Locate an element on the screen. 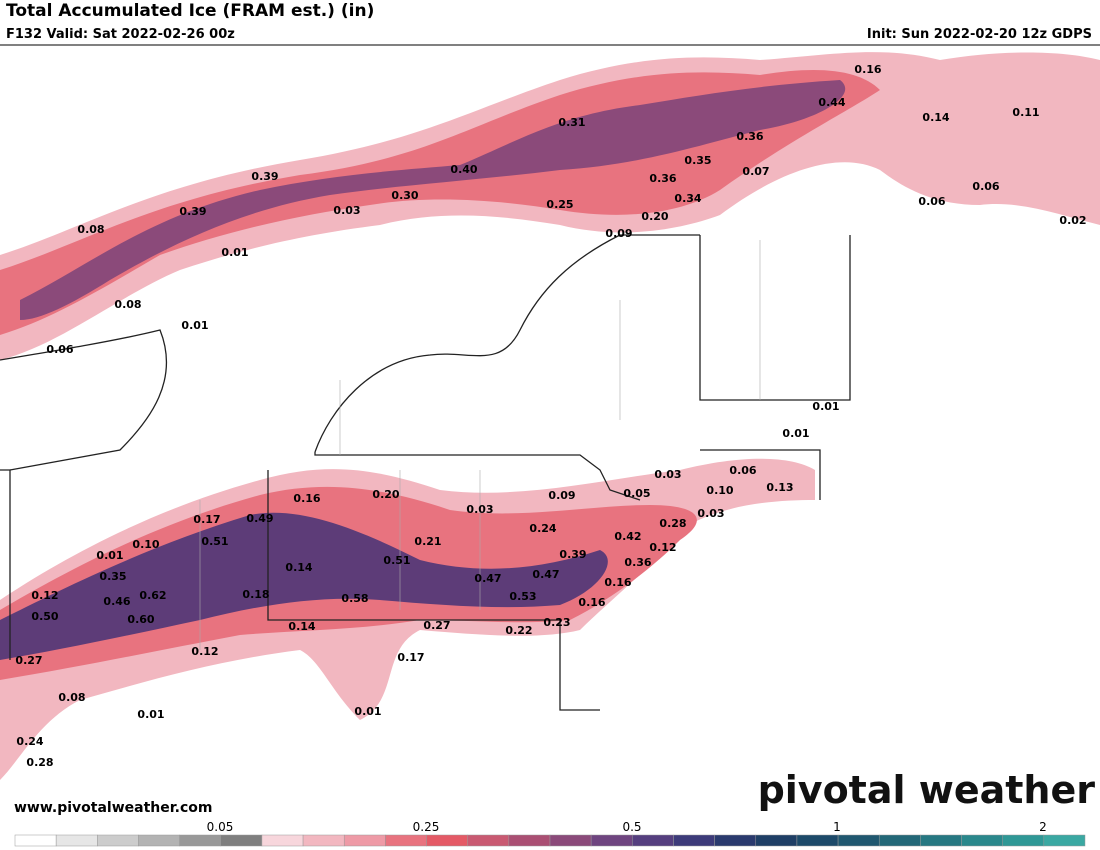 This screenshot has height=850, width=1100. ice-label: 0.13 is located at coordinates (779, 487).